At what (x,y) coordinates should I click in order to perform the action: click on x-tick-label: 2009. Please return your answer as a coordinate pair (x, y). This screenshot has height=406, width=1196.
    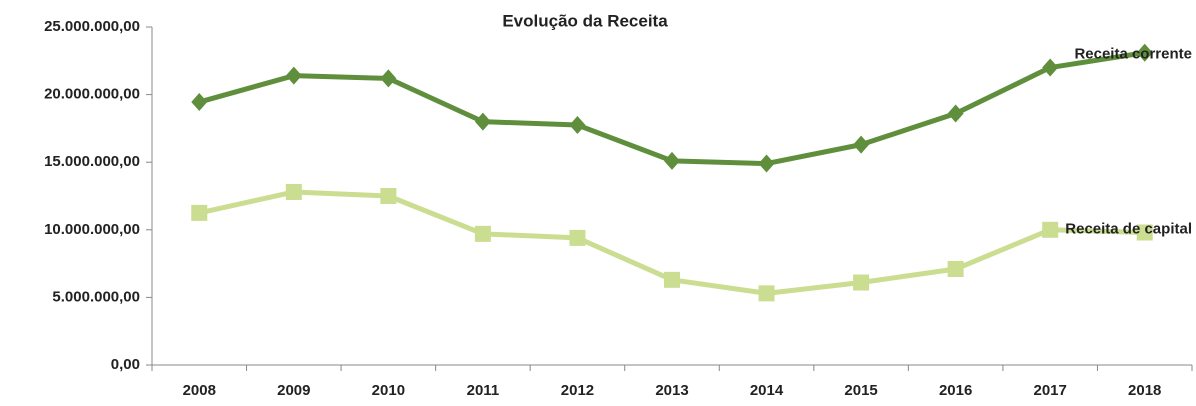
    Looking at the image, I should click on (293, 390).